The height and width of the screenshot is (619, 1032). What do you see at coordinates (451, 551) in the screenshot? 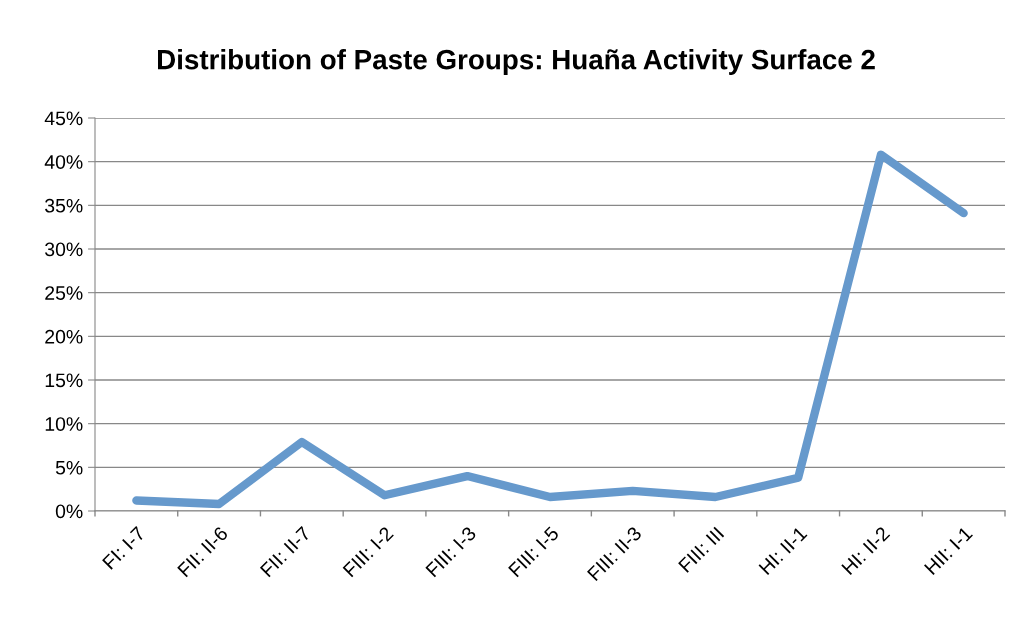
I see `x-tick-label: FIII: I-3` at bounding box center [451, 551].